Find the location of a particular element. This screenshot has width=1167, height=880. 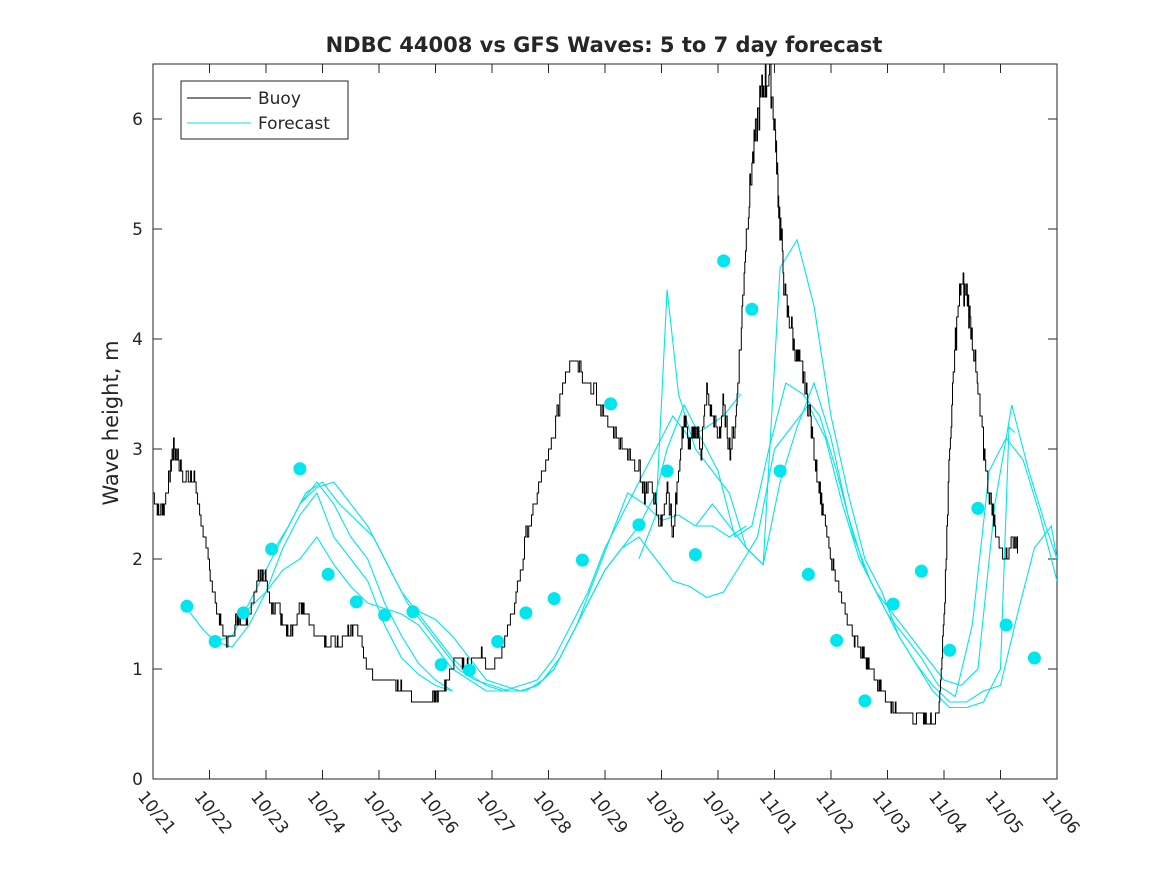

y-tick-label: 2 is located at coordinates (137, 560).